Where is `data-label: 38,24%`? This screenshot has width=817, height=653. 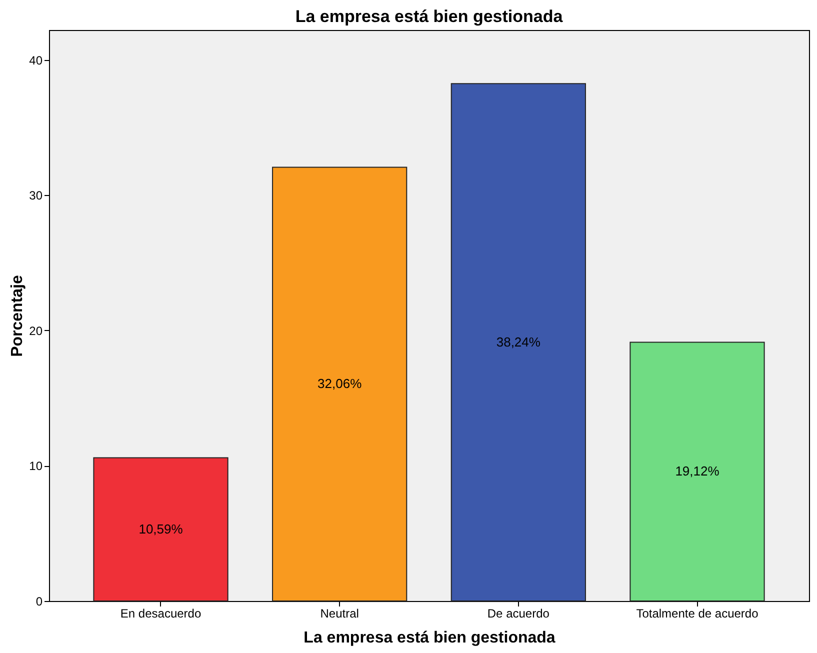
data-label: 38,24% is located at coordinates (518, 342).